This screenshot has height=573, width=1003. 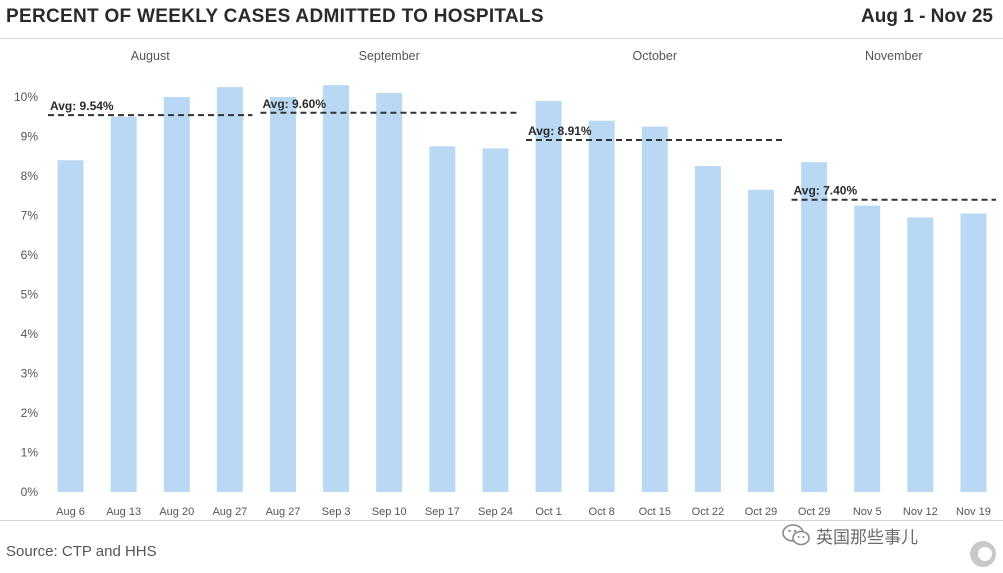 What do you see at coordinates (389, 512) in the screenshot?
I see `x-tick-label: Sep 10` at bounding box center [389, 512].